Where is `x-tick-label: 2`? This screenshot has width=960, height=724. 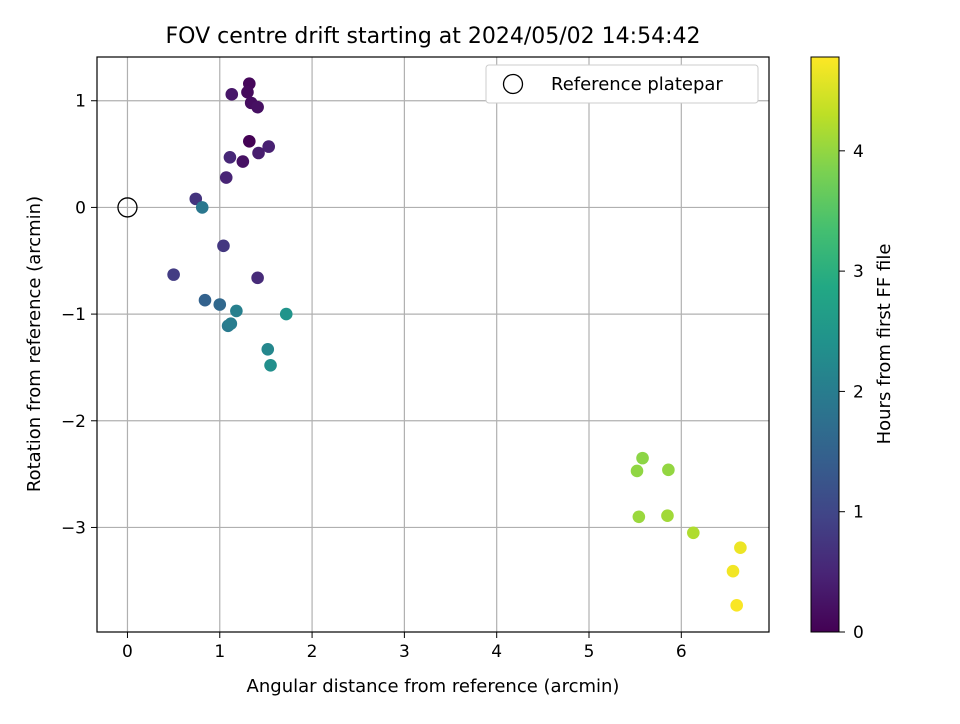
x-tick-label: 2 is located at coordinates (312, 652).